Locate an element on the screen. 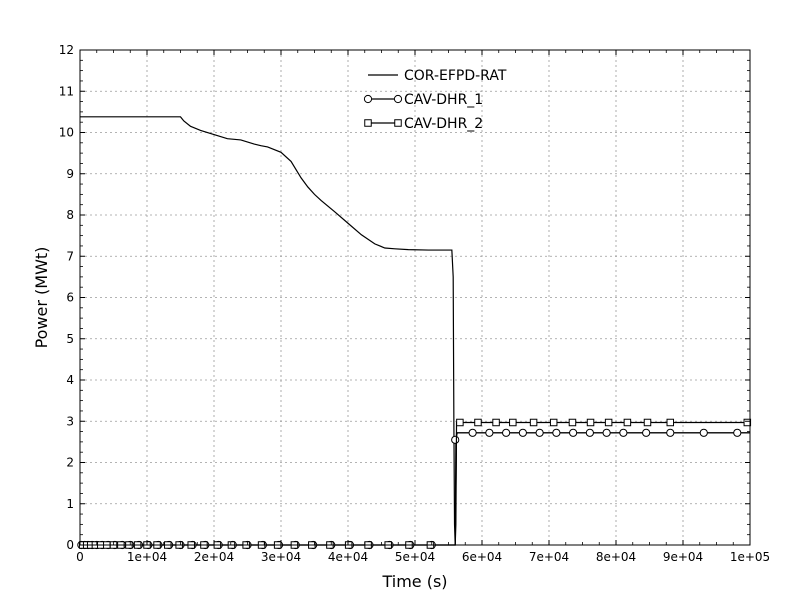  y-tick-label: 7 is located at coordinates (70, 256).